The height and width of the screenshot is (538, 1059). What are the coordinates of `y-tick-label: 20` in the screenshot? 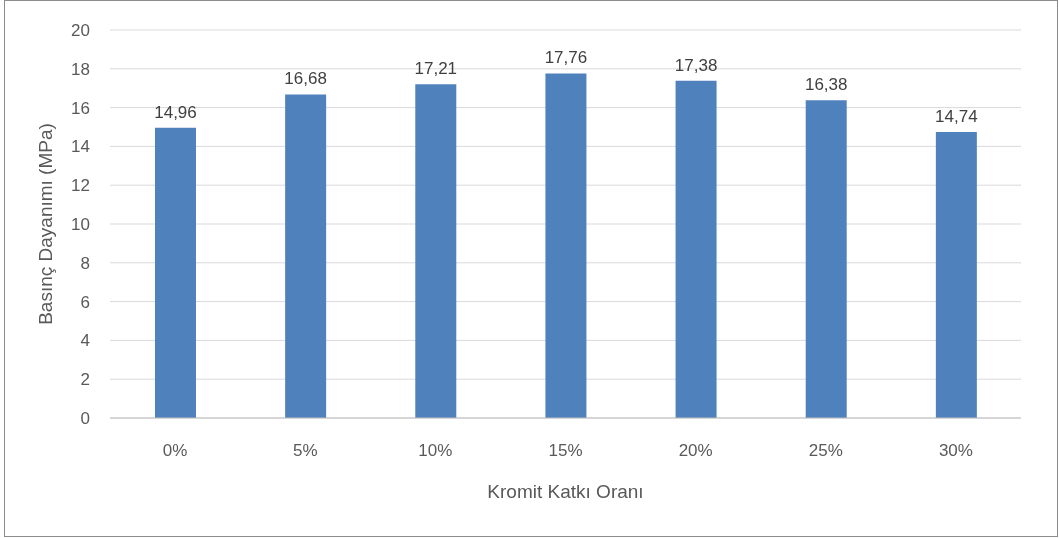 It's located at (80, 31).